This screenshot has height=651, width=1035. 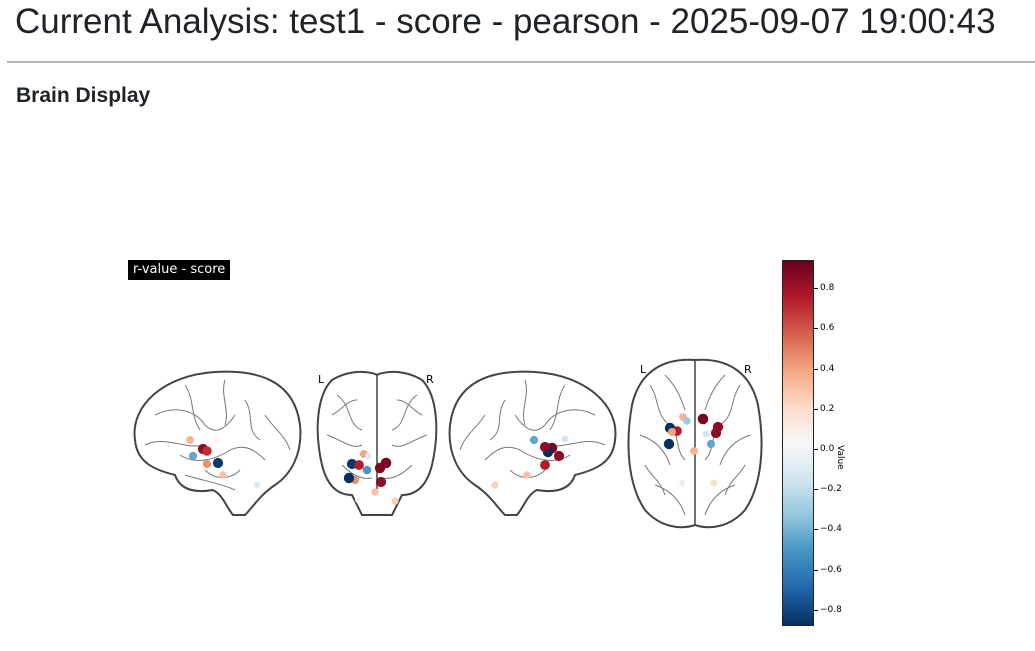 I want to click on orientation-left-axial: L, so click(x=643, y=369).